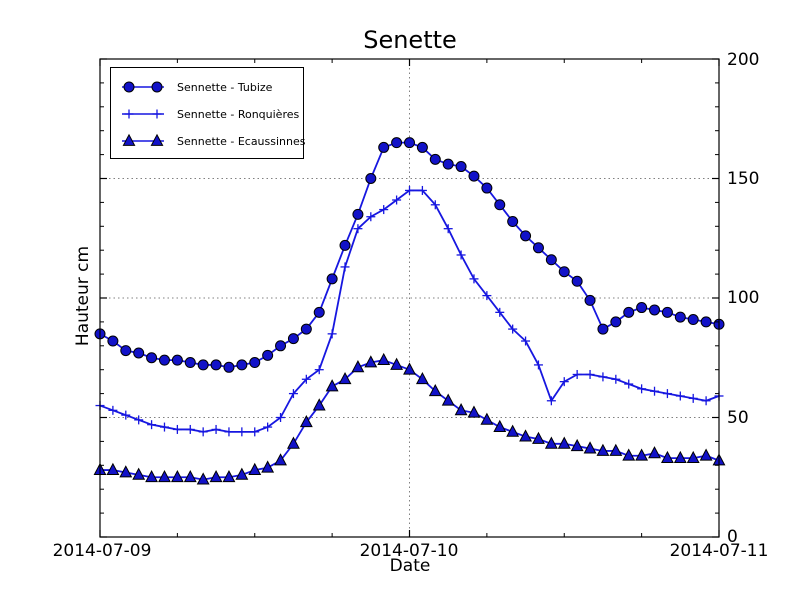 The image size is (800, 600). Describe the element at coordinates (743, 298) in the screenshot. I see `y-tick-label-100: 100` at that location.